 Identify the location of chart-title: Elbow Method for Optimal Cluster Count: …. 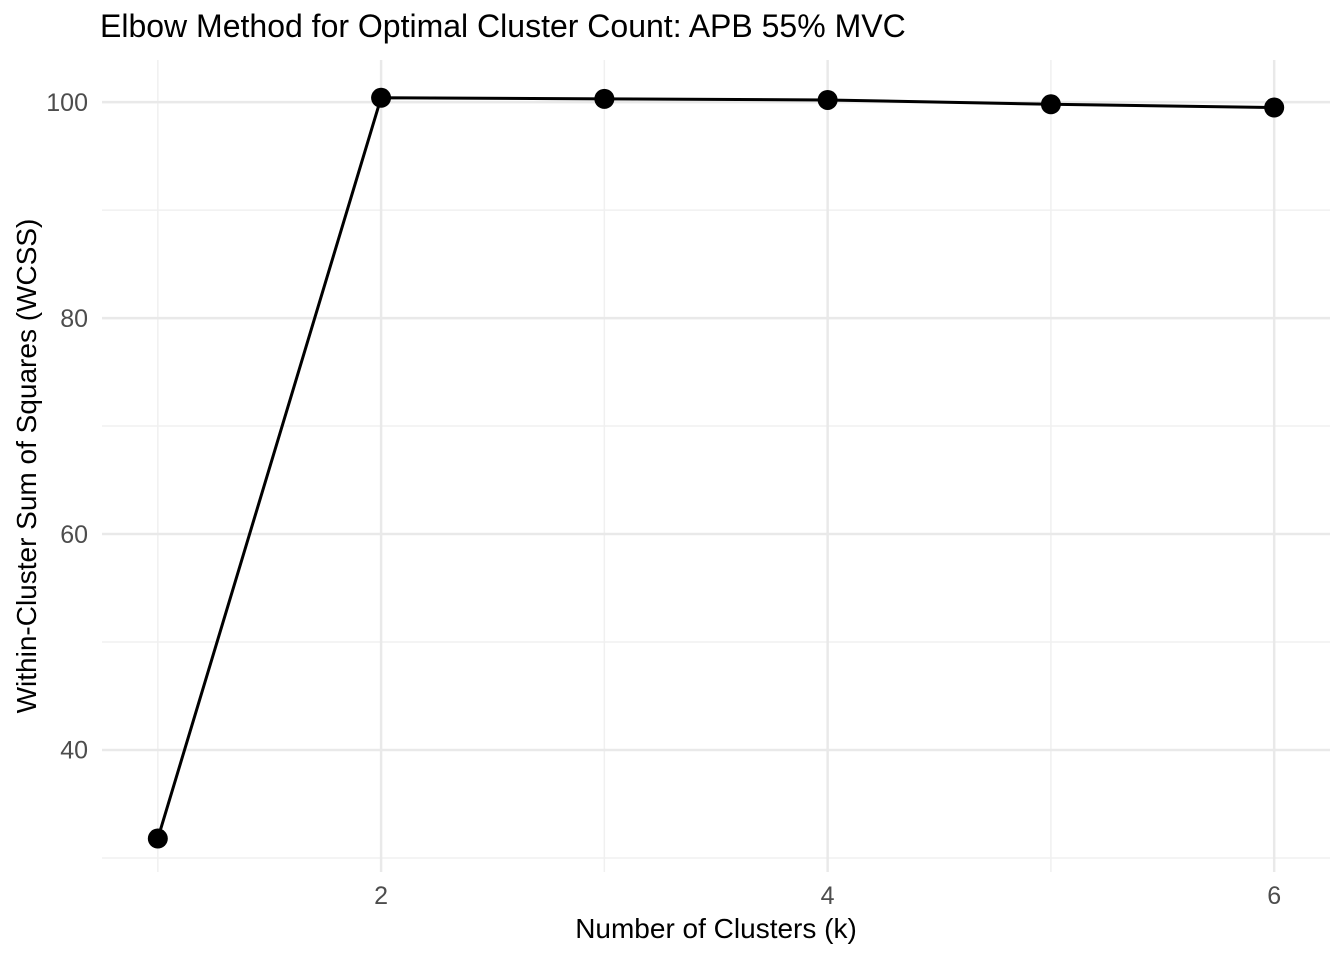
(503, 26).